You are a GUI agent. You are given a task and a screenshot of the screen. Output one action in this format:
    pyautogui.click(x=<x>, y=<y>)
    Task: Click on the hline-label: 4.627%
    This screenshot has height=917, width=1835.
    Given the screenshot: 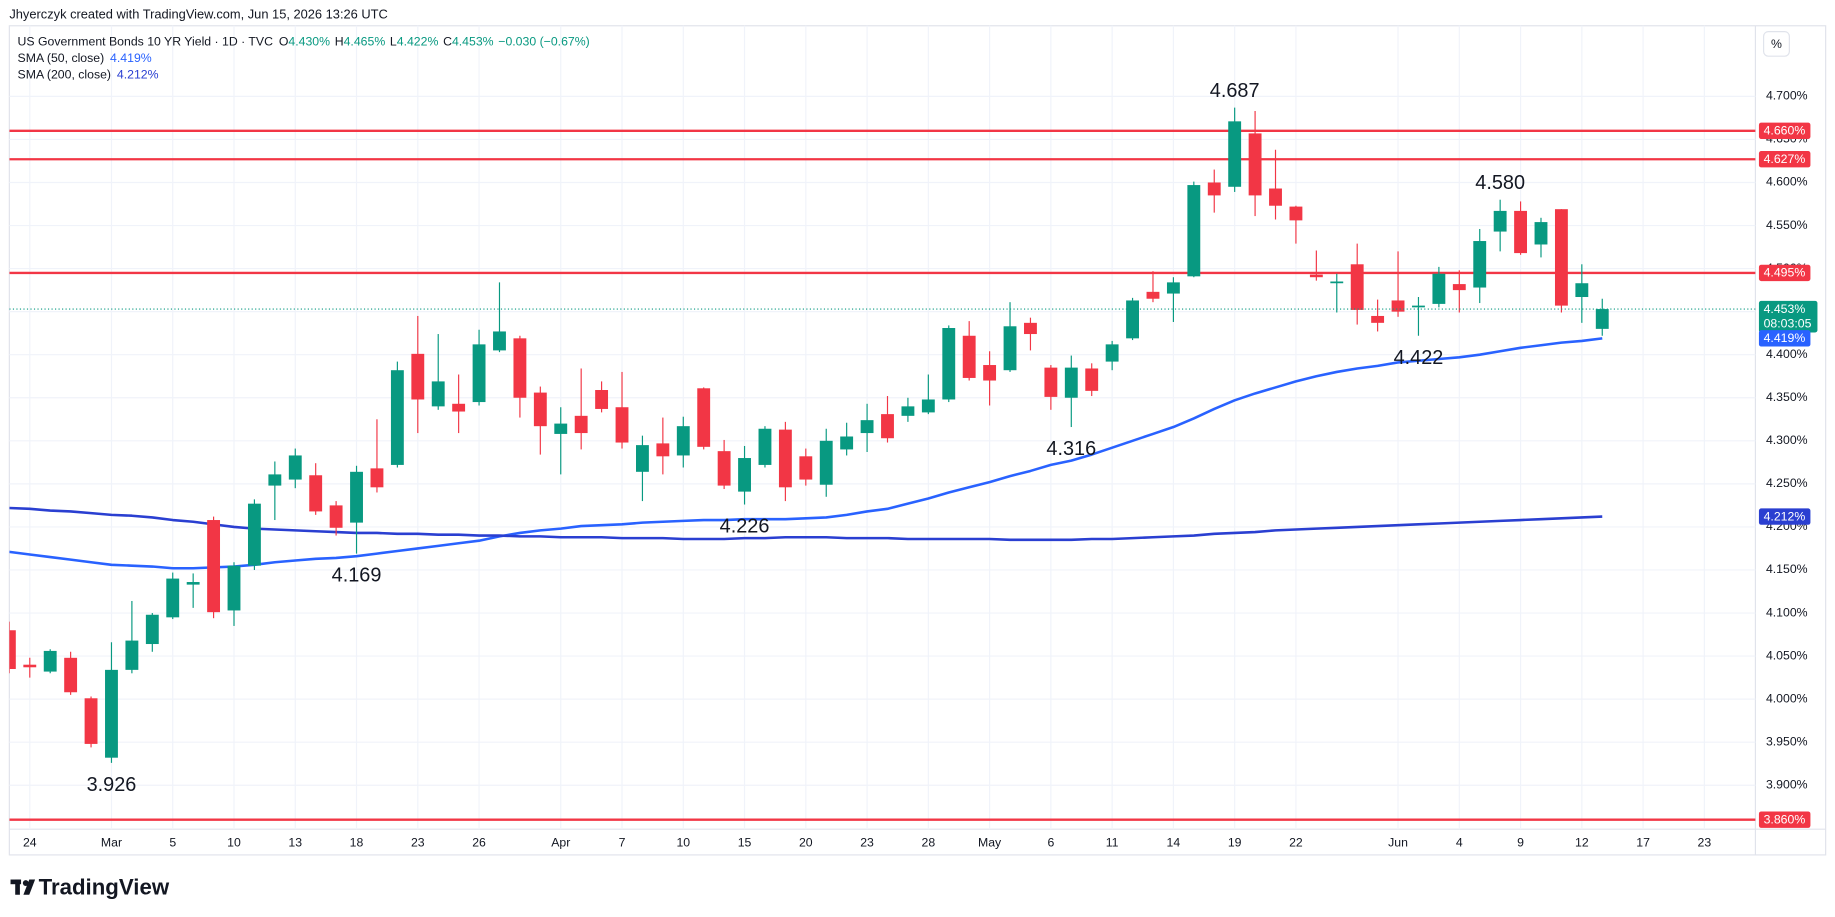 What is the action you would take?
    pyautogui.click(x=1785, y=159)
    